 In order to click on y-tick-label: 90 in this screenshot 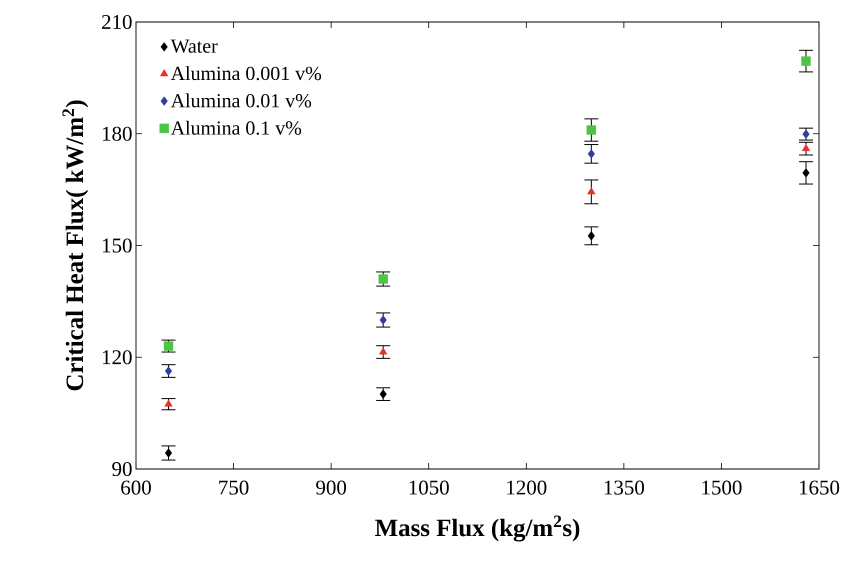, I will do `click(122, 469)`.